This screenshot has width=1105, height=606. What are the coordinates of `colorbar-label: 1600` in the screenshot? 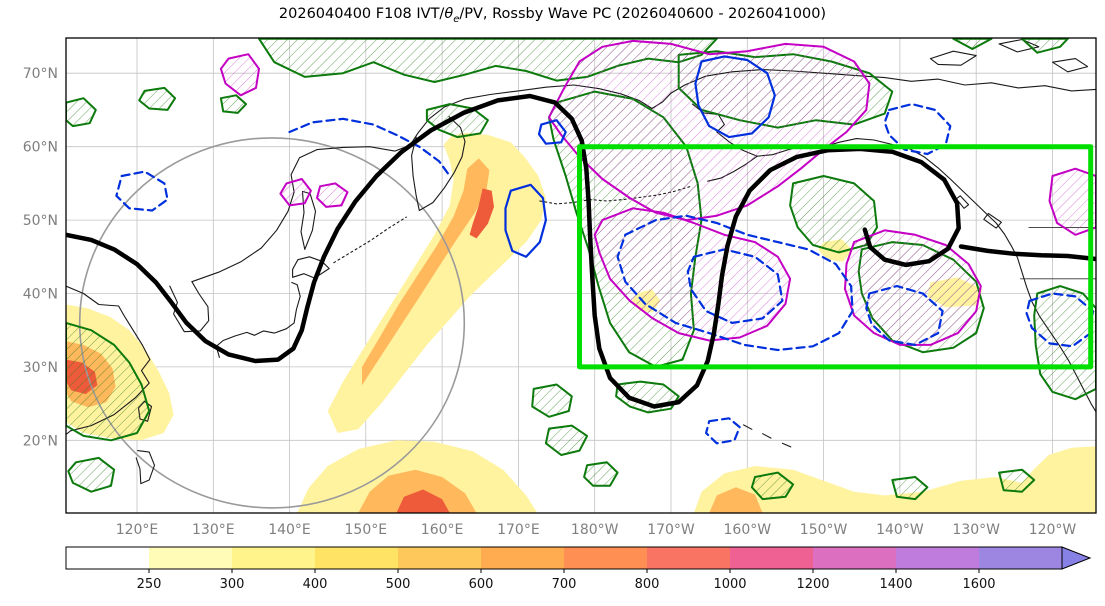 It's located at (978, 584).